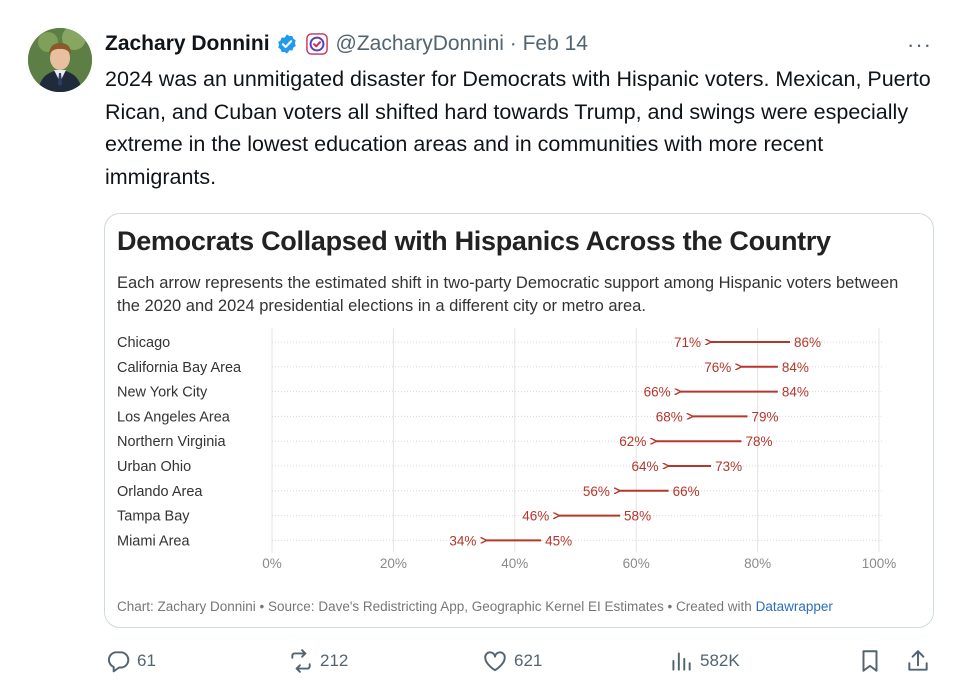 The image size is (954, 696). I want to click on category-label: Northern Virginia, so click(171, 442).